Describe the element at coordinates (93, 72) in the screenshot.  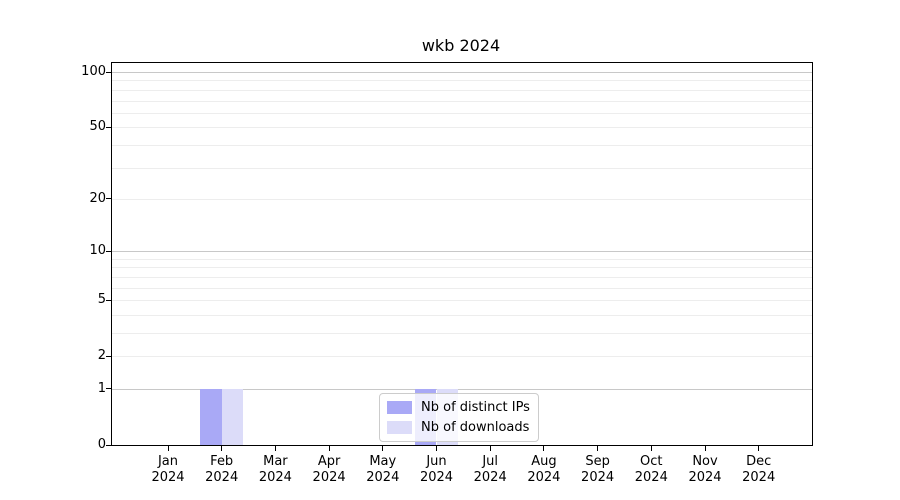
I see `y-tick-label: 100` at that location.